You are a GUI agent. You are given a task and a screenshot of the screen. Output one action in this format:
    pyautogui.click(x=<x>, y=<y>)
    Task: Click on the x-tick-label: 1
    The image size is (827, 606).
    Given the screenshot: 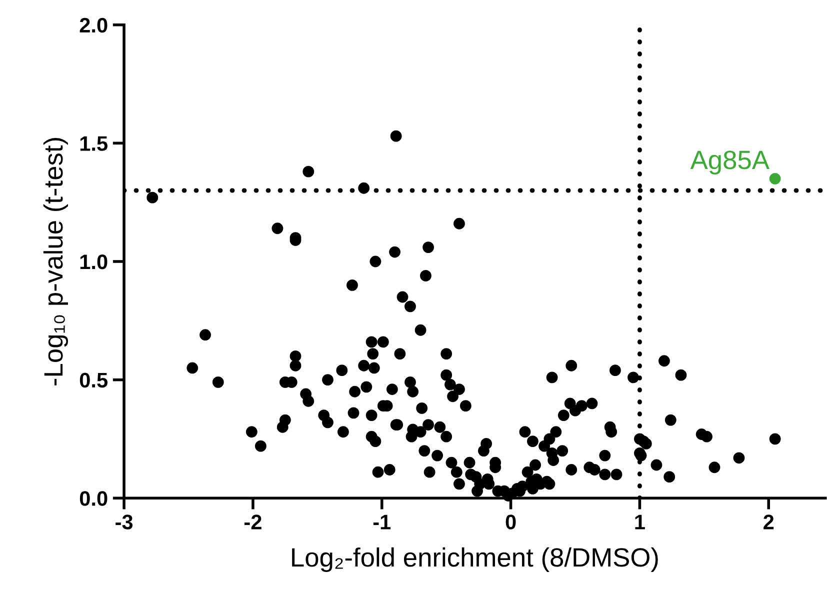 What is the action you would take?
    pyautogui.click(x=640, y=522)
    